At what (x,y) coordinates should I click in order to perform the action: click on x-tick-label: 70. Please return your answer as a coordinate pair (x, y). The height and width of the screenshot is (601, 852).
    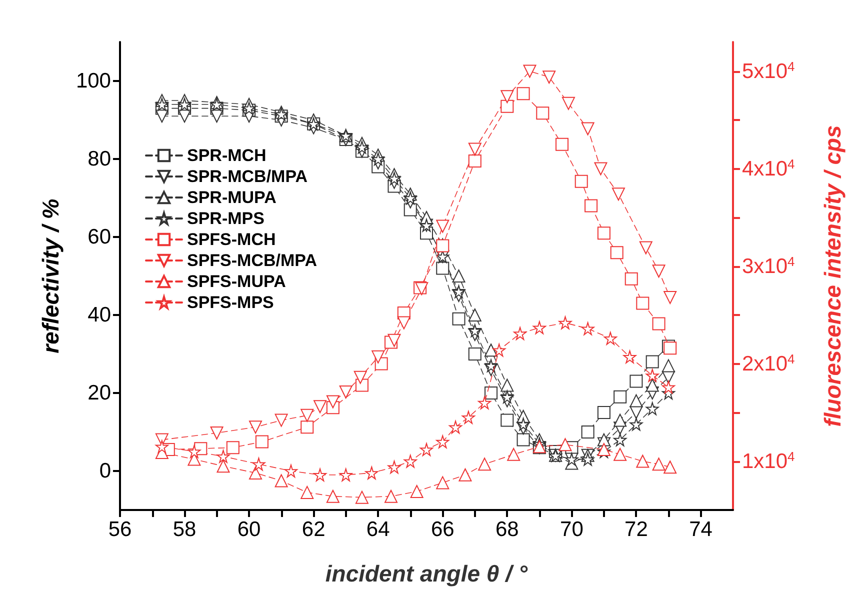
    Looking at the image, I should click on (572, 529).